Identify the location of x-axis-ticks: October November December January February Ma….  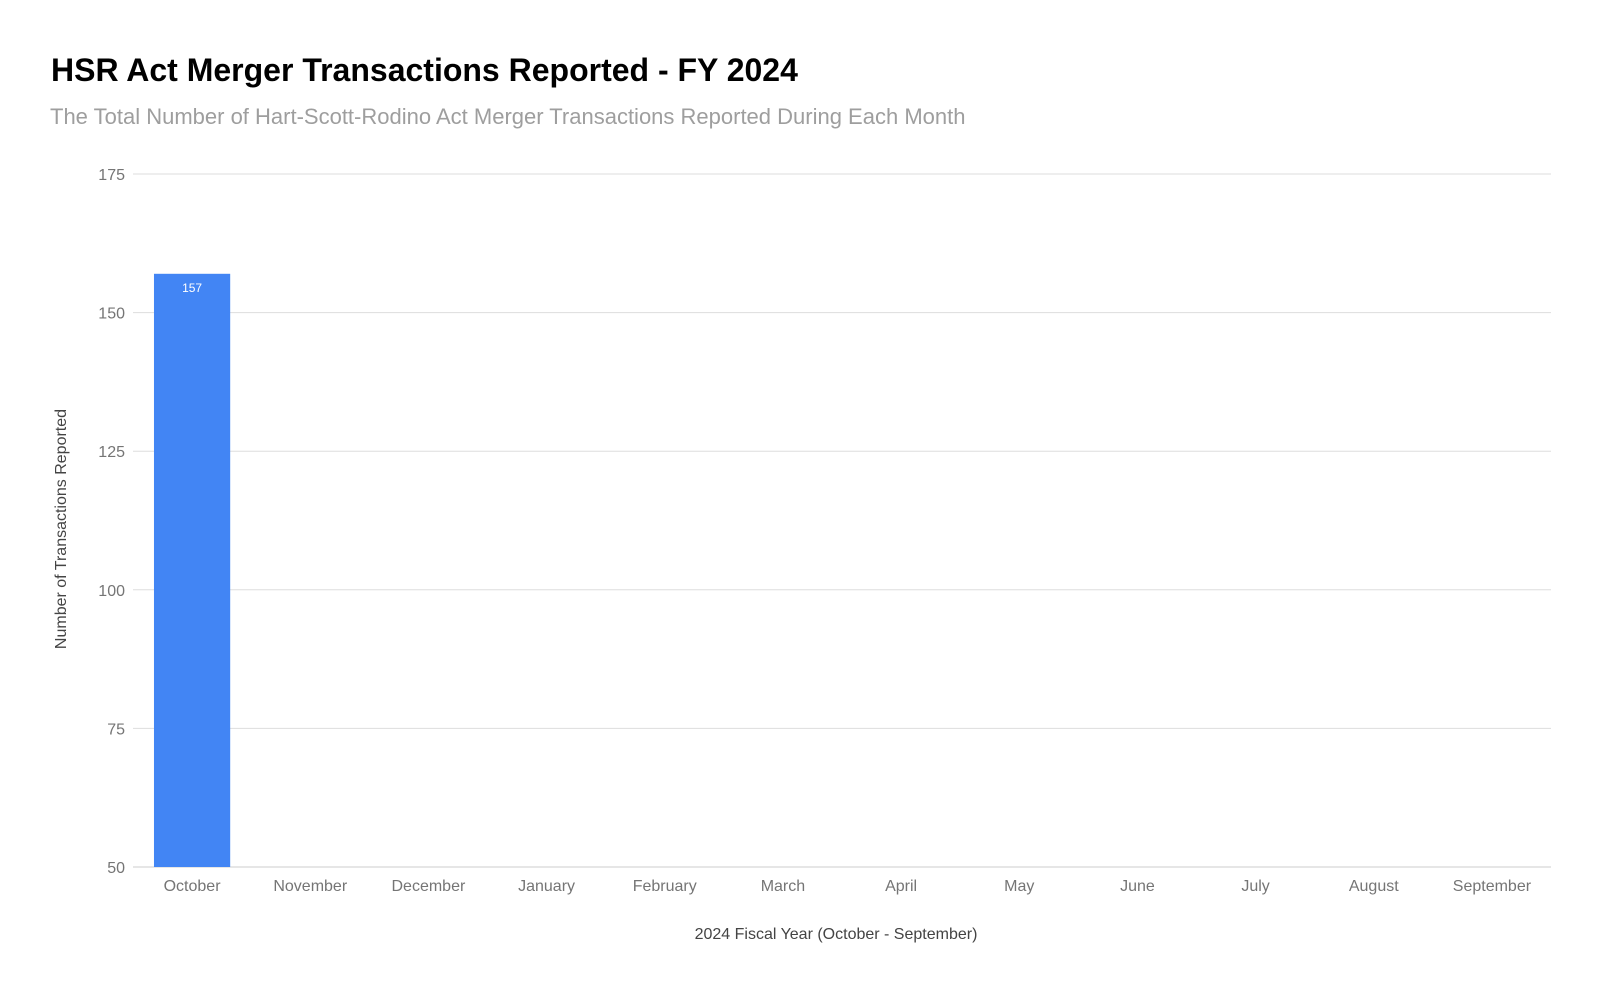
(848, 886).